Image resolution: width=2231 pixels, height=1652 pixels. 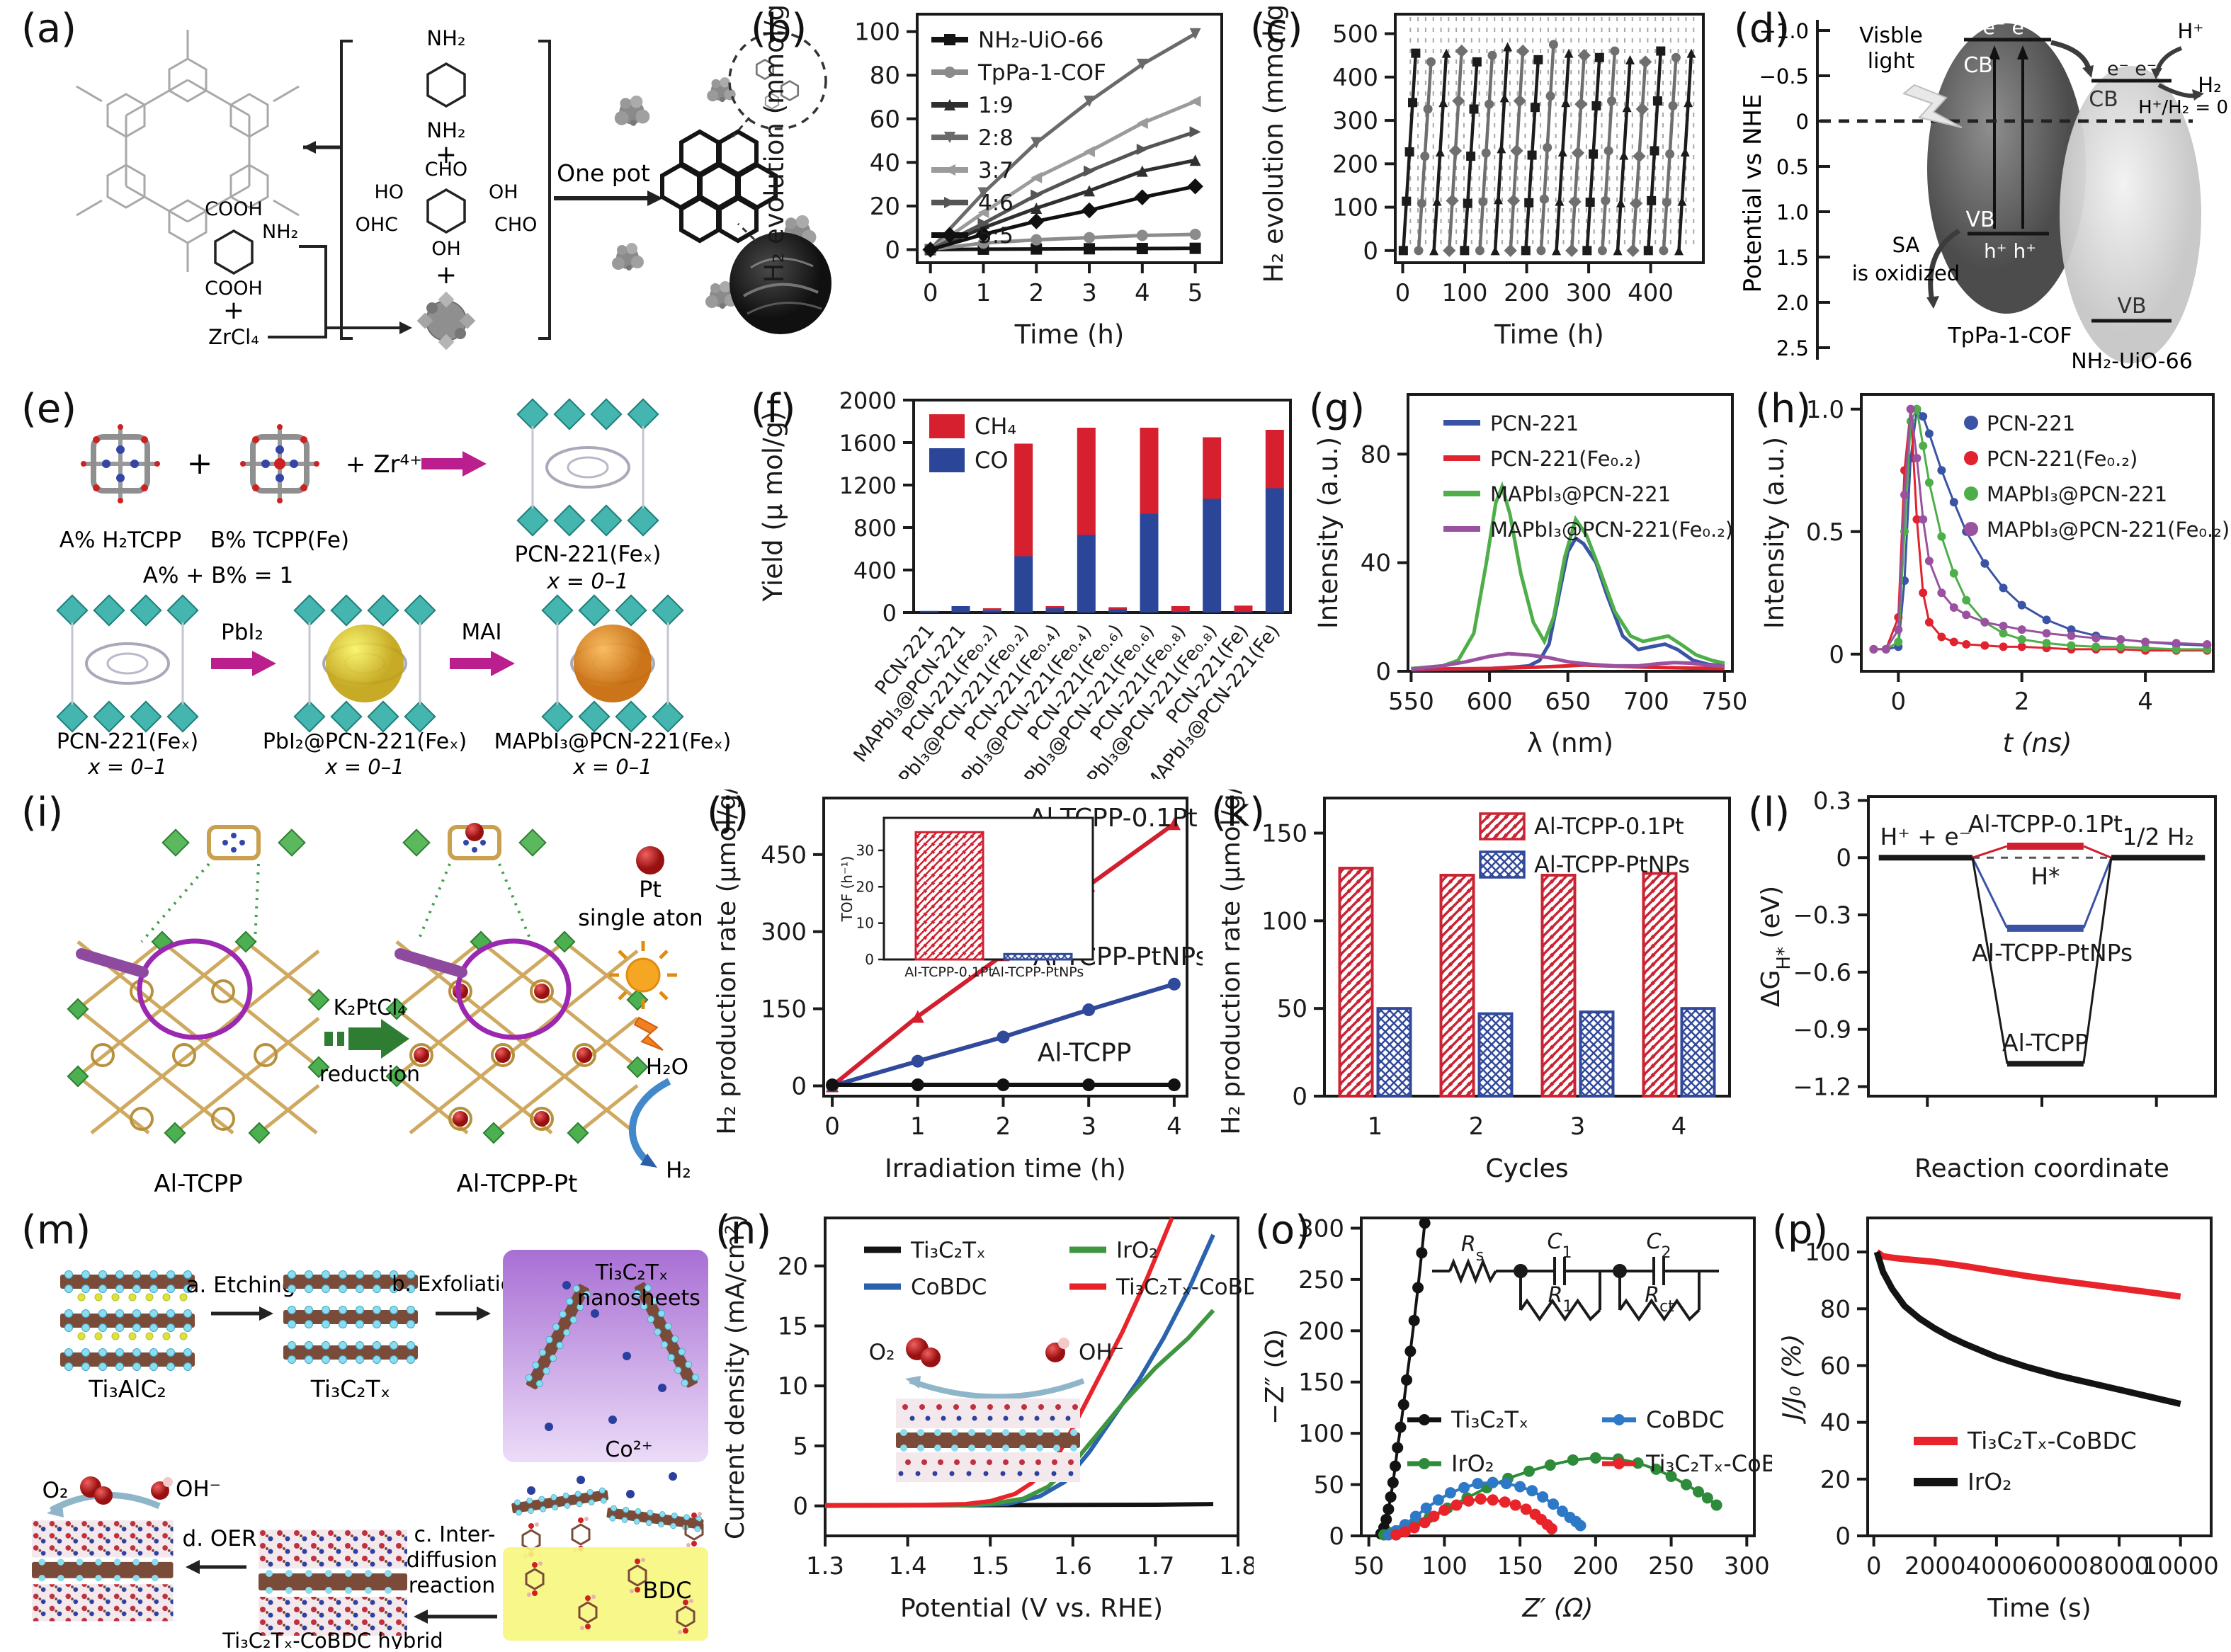 What do you see at coordinates (865, 886) in the screenshot?
I see `svg-text: 20` at bounding box center [865, 886].